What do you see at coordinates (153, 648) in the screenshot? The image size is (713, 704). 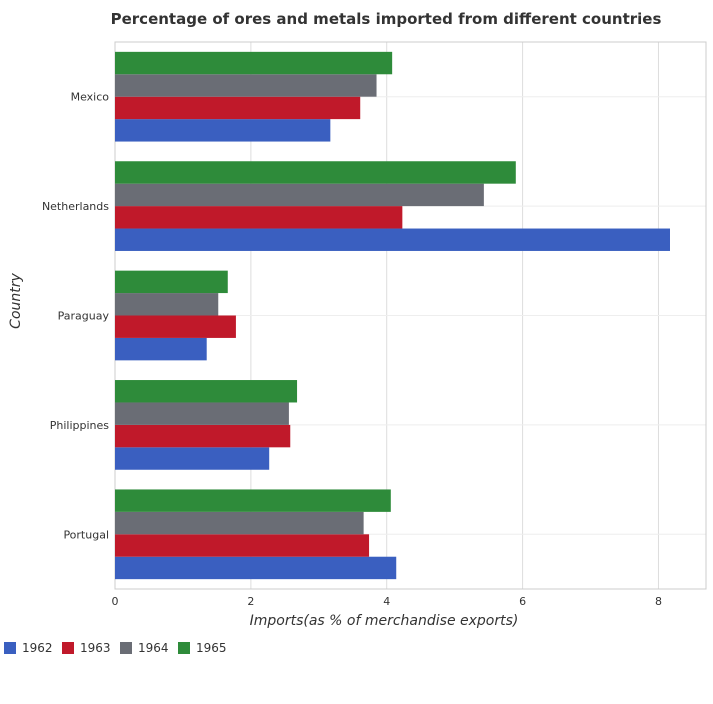 I see `legend-label-1964: 1964` at bounding box center [153, 648].